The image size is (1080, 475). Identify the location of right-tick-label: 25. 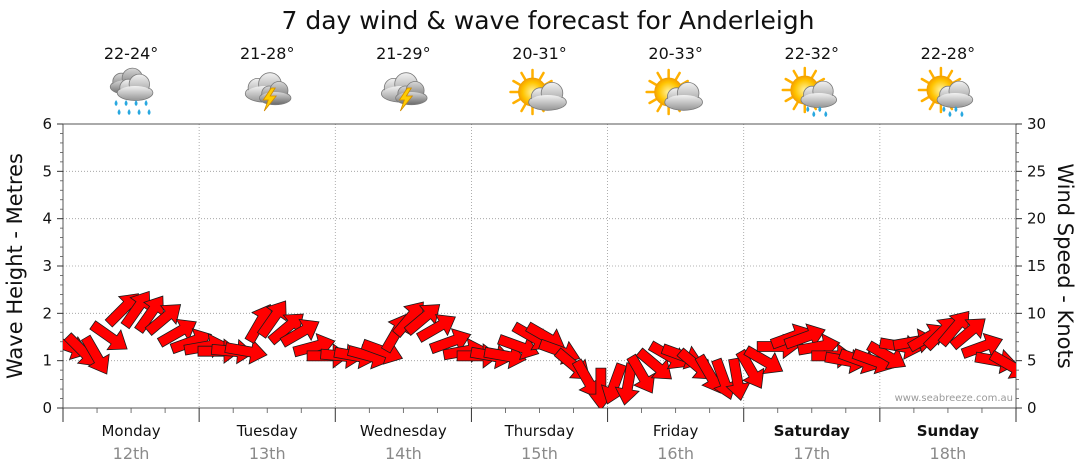
(1036, 171).